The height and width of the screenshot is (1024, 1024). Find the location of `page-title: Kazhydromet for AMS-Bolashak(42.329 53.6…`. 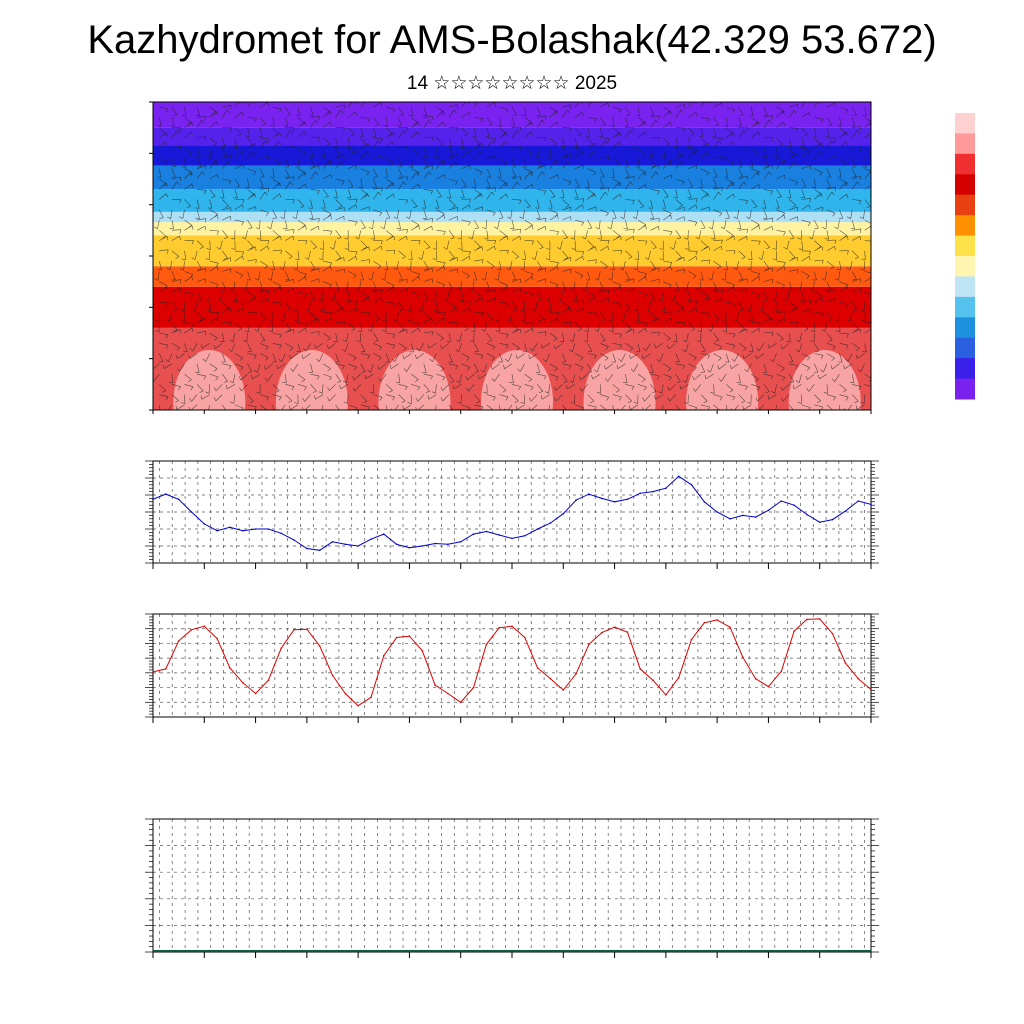

page-title: Kazhydromet for AMS-Bolashak(42.329 53.6… is located at coordinates (512, 40).